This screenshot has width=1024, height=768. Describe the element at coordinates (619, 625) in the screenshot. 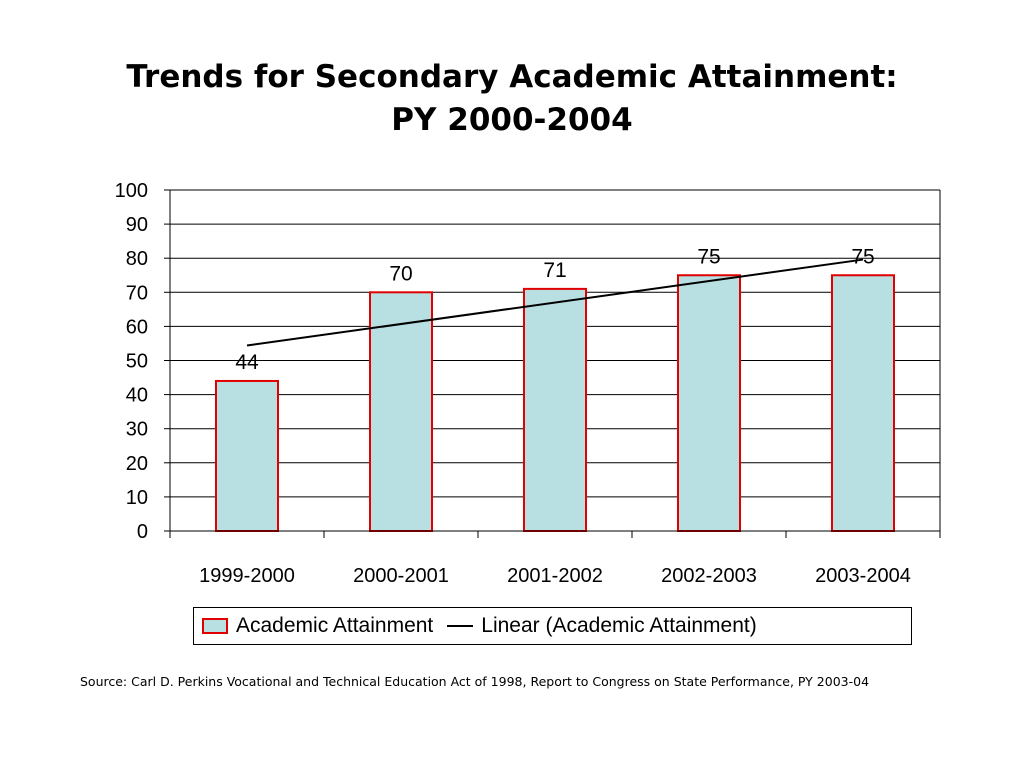

I see `legend-line-label: Linear (Academic Attainment)` at that location.